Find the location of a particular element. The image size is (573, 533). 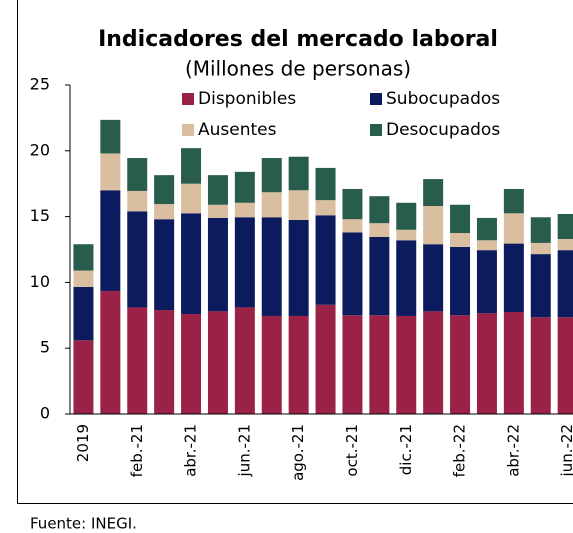

chart-title: Indicadores del mercado laboral is located at coordinates (298, 39).